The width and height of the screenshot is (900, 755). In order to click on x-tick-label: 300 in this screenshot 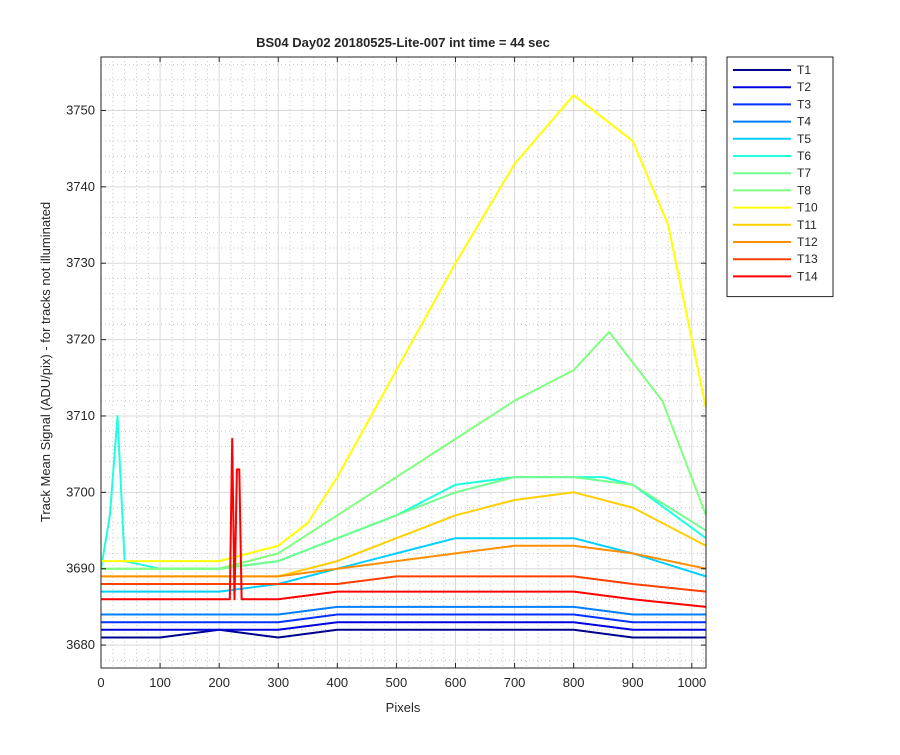, I will do `click(278, 682)`.